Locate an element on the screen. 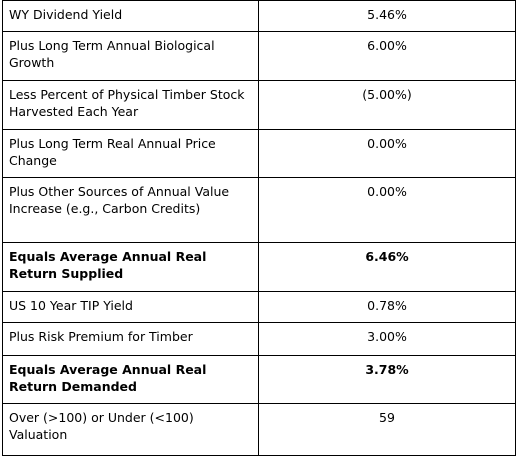 The image size is (518, 460). table-row: Over (>100) or Under (<100) Valuation 59 is located at coordinates (259, 429).